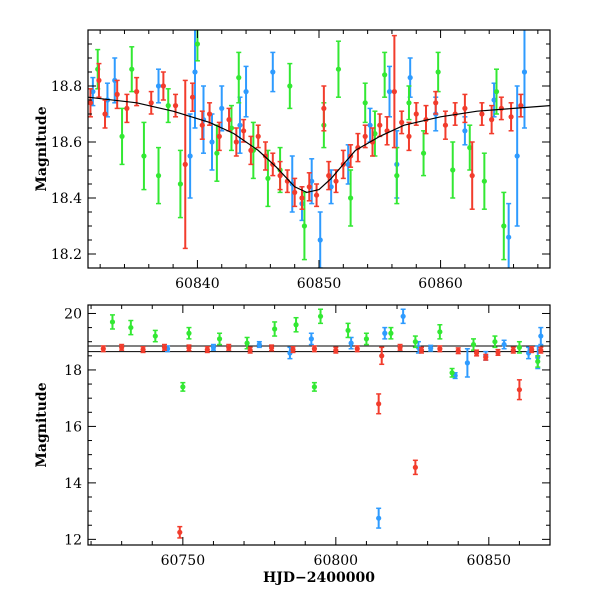 The width and height of the screenshot is (600, 600). Describe the element at coordinates (42, 148) in the screenshot. I see `top-y-axis-label: Magnitude` at that location.